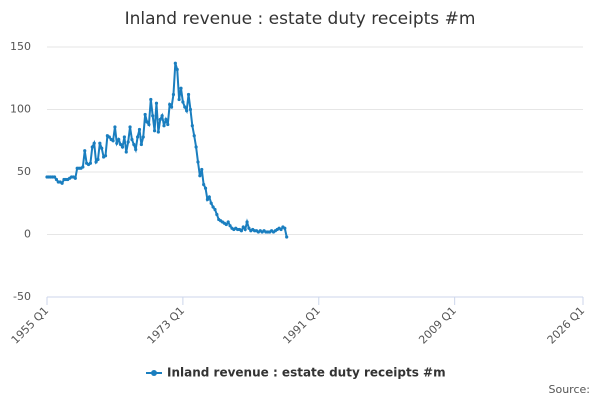 The width and height of the screenshot is (600, 400). What do you see at coordinates (166, 325) in the screenshot?
I see `x-tick-label: 1973 Q1` at bounding box center [166, 325].